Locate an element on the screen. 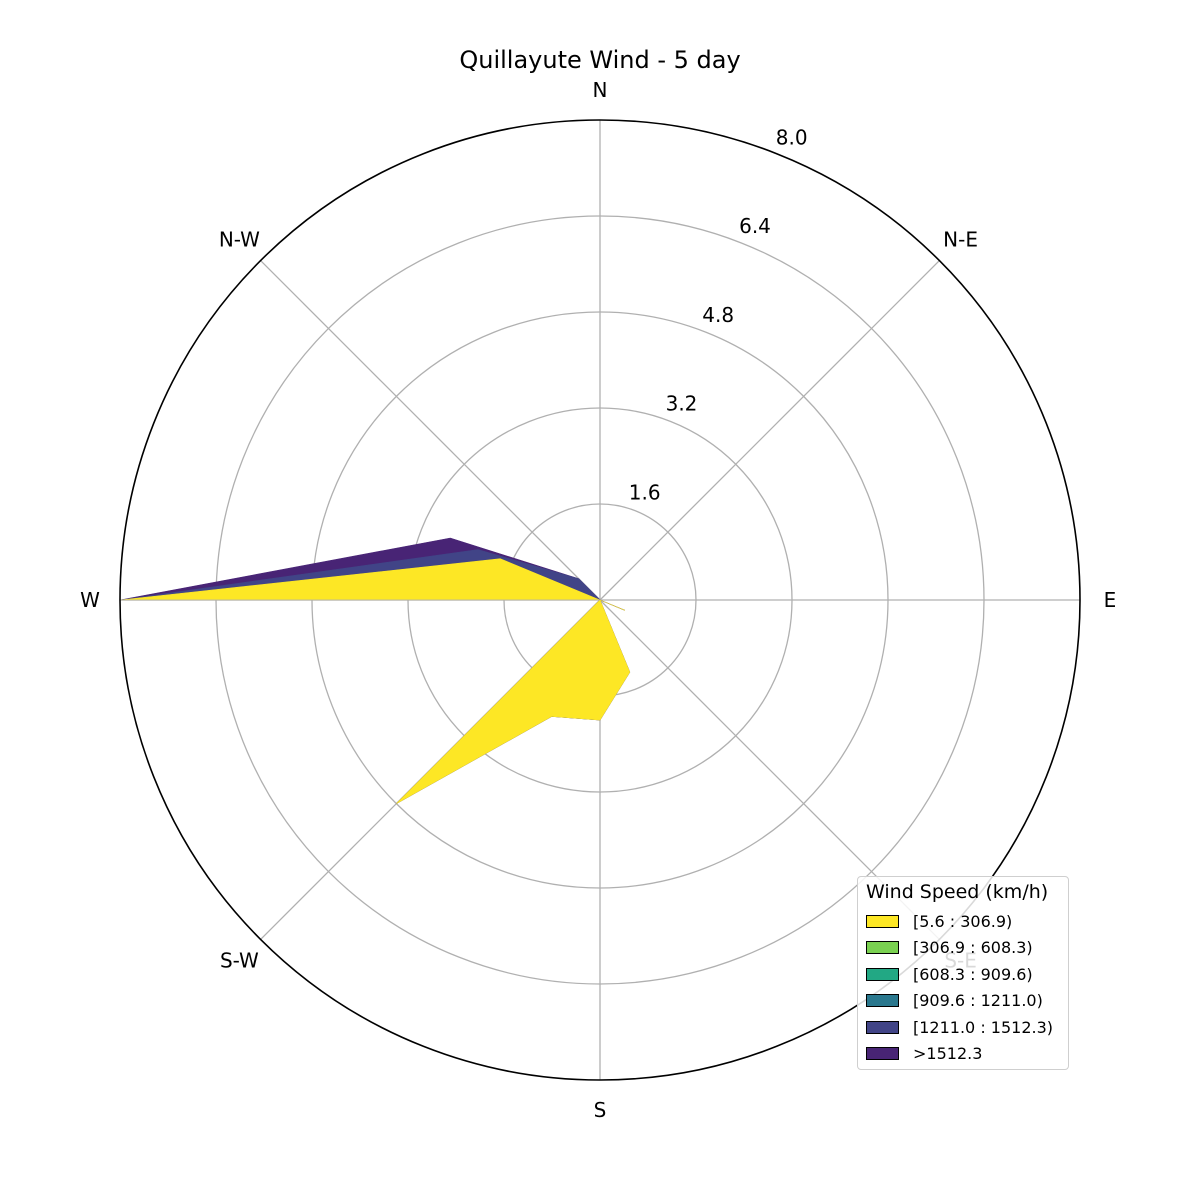 Image resolution: width=1200 pixels, height=1200 pixels. direction-label-s: S is located at coordinates (600, 1110).